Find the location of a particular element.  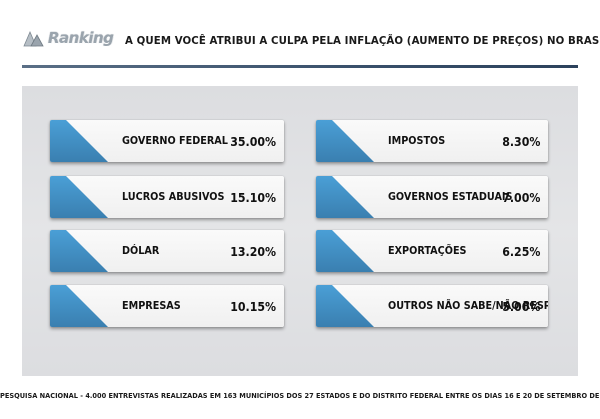

percentage-value: 15.10% is located at coordinates (253, 197).